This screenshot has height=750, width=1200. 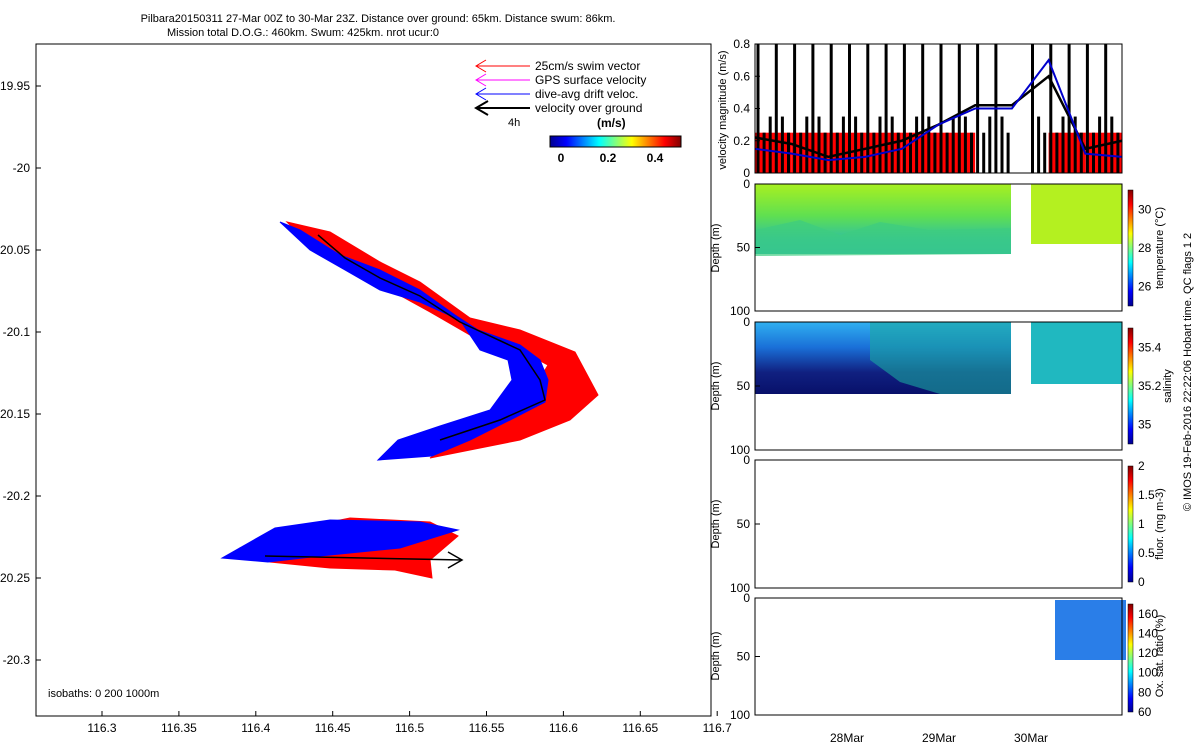 I want to click on map-x-tick-label: 116.5, so click(x=409, y=728).